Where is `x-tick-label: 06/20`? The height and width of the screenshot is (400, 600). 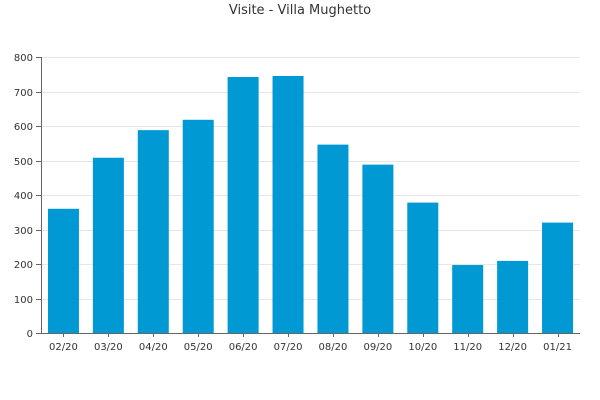 x-tick-label: 06/20 is located at coordinates (243, 347).